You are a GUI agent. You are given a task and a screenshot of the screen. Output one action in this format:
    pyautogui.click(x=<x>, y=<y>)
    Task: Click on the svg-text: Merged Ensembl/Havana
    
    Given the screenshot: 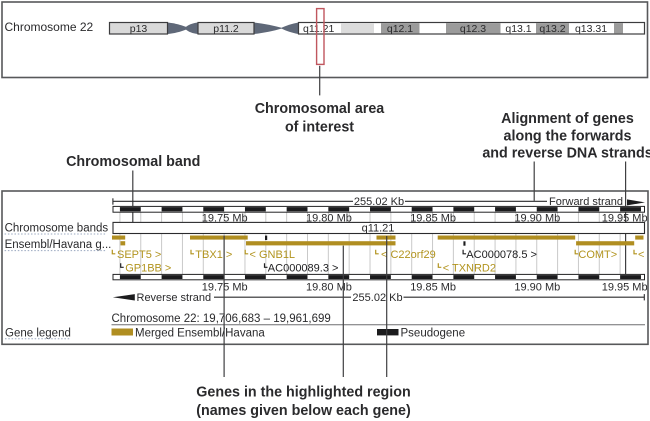 What is the action you would take?
    pyautogui.click(x=200, y=334)
    